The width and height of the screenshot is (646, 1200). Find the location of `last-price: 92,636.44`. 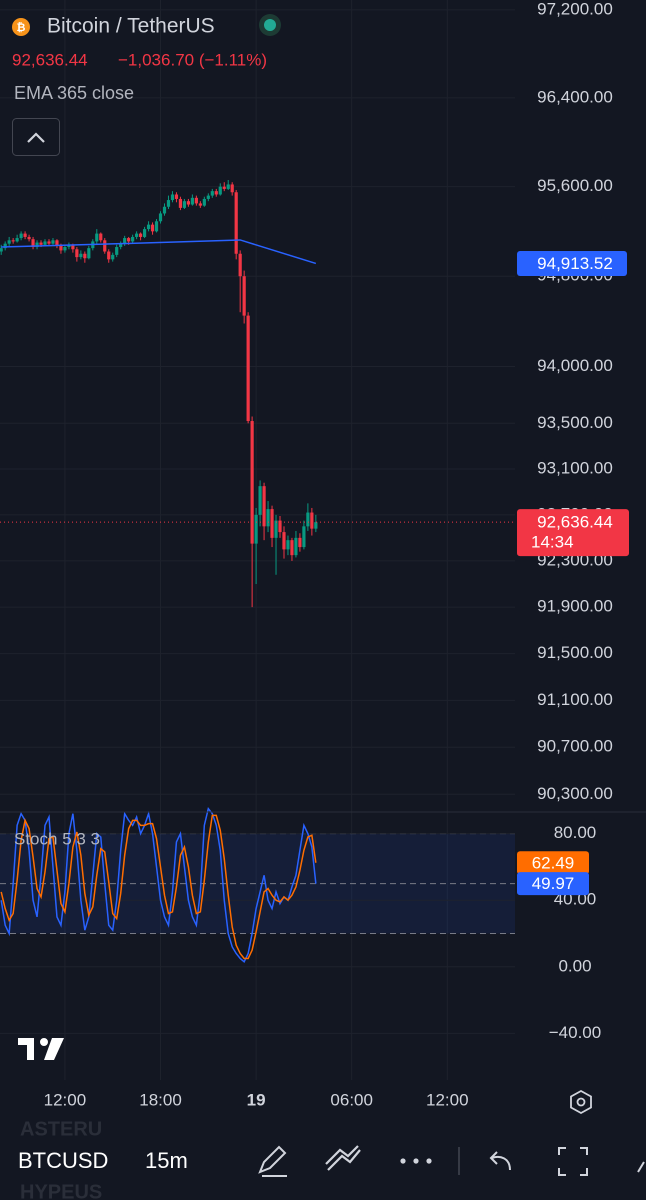

last-price: 92,636.44 is located at coordinates (50, 59).